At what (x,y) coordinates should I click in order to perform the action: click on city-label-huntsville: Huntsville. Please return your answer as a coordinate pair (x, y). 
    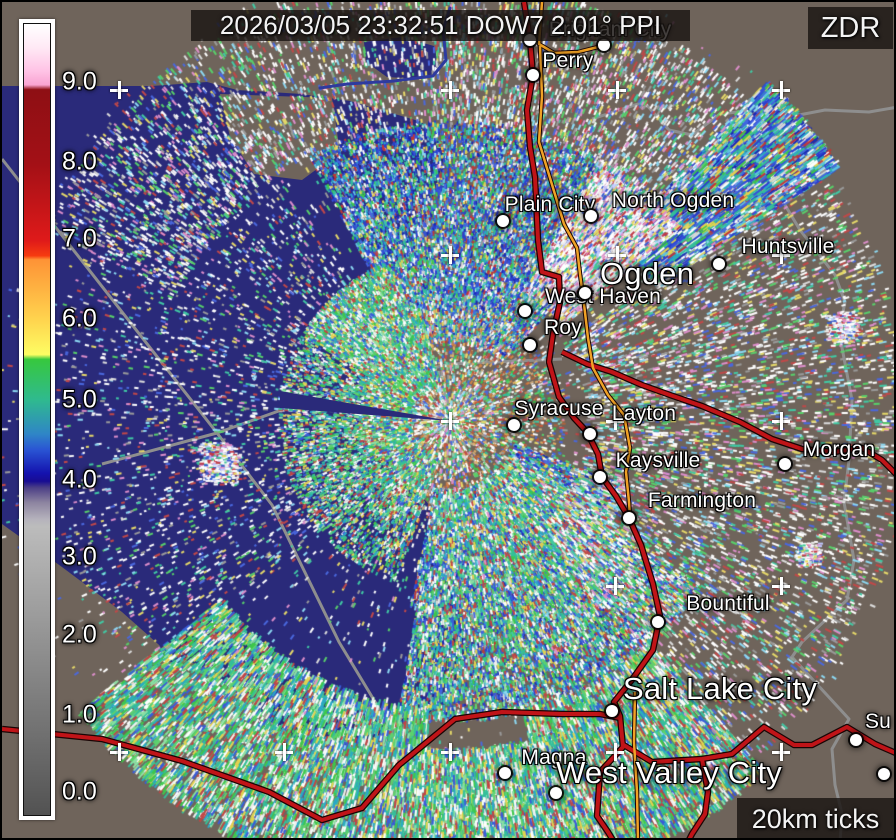
    Looking at the image, I should click on (788, 246).